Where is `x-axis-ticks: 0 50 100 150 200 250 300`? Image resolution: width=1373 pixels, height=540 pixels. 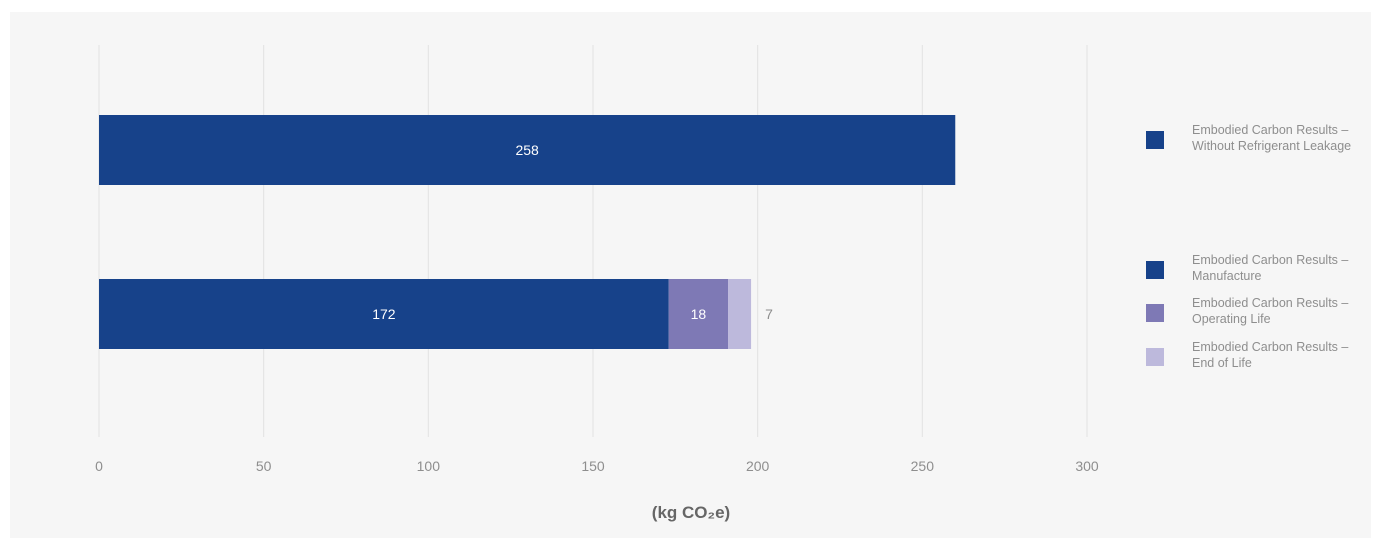 x-axis-ticks: 0 50 100 150 200 250 300 is located at coordinates (597, 466).